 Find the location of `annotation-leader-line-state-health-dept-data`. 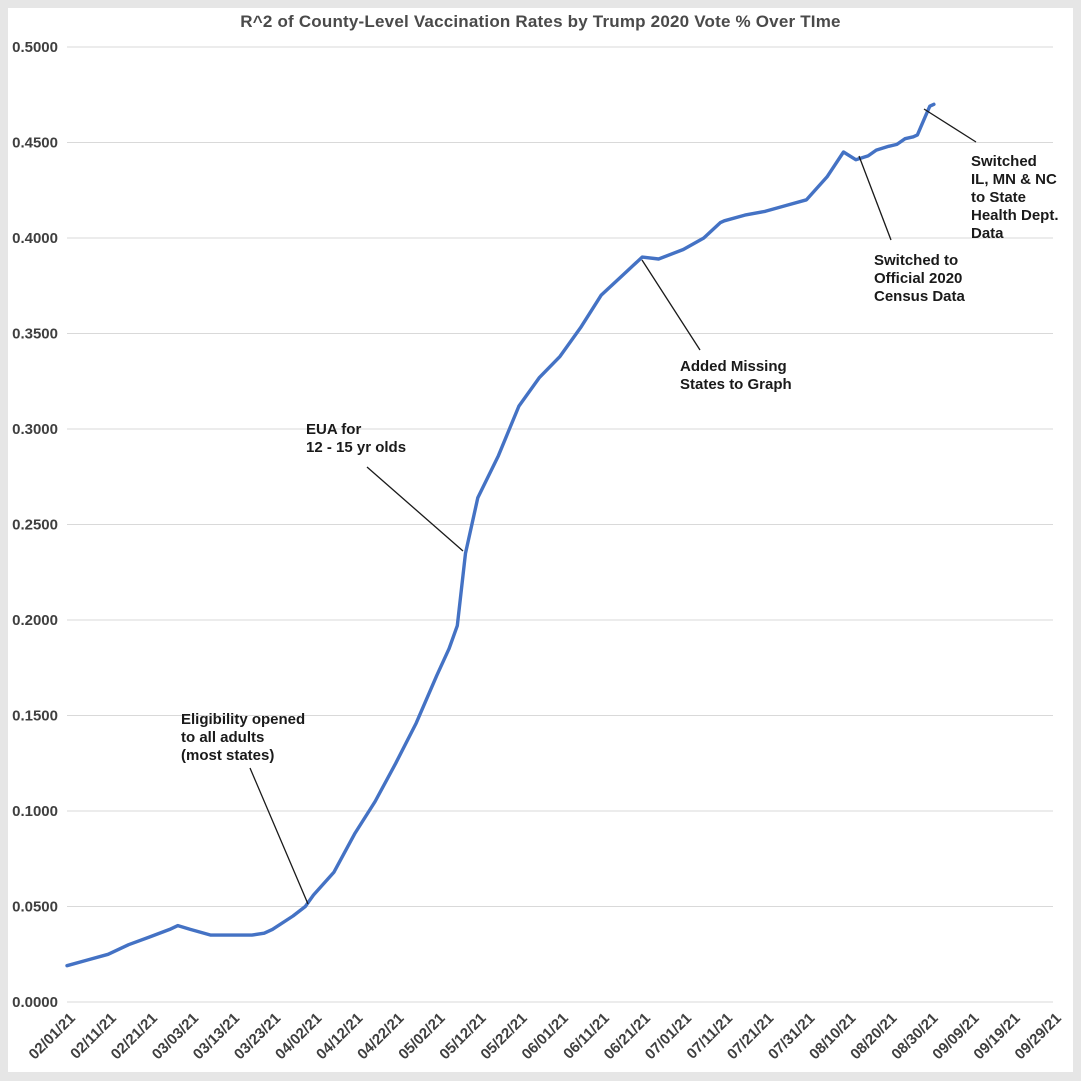

annotation-leader-line-state-health-dept-data is located at coordinates (950, 125).